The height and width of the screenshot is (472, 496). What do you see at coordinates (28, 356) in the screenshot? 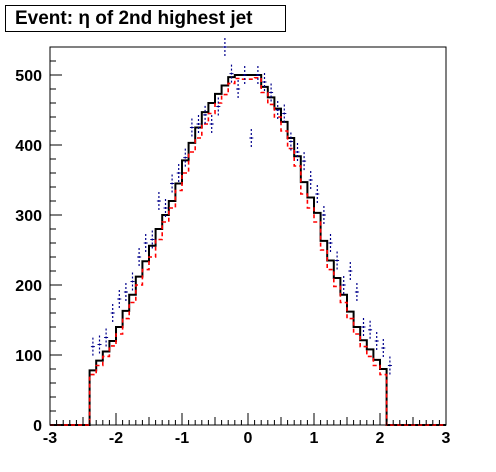
I see `y-tick-label: 100` at bounding box center [28, 356].